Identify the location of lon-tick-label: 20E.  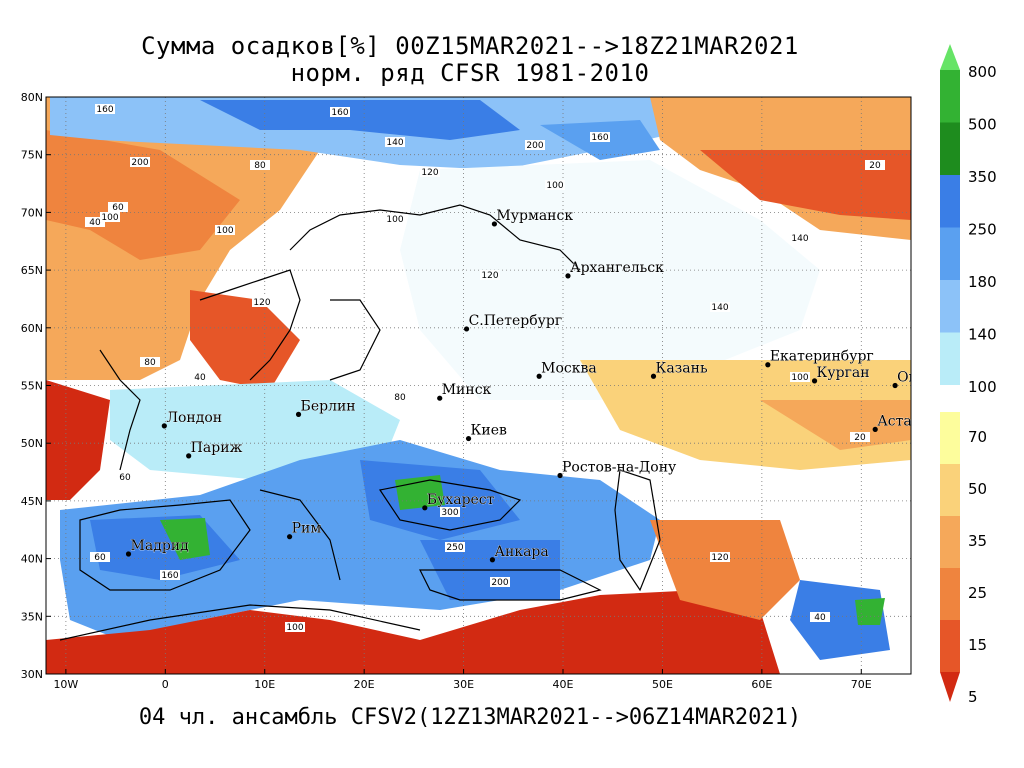
(364, 684).